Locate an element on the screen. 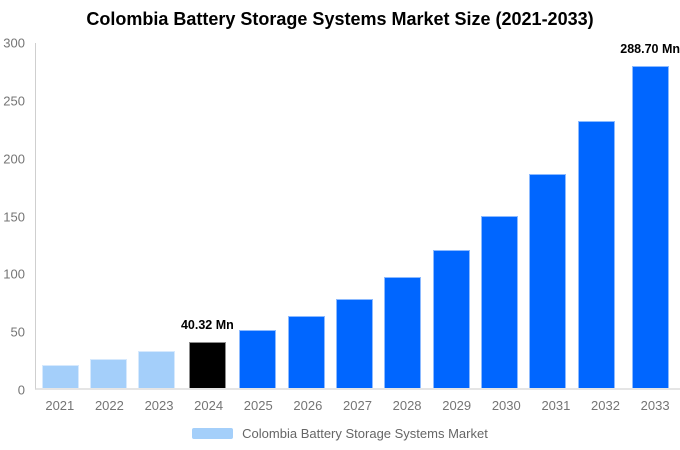  bar-2033 is located at coordinates (650, 226).